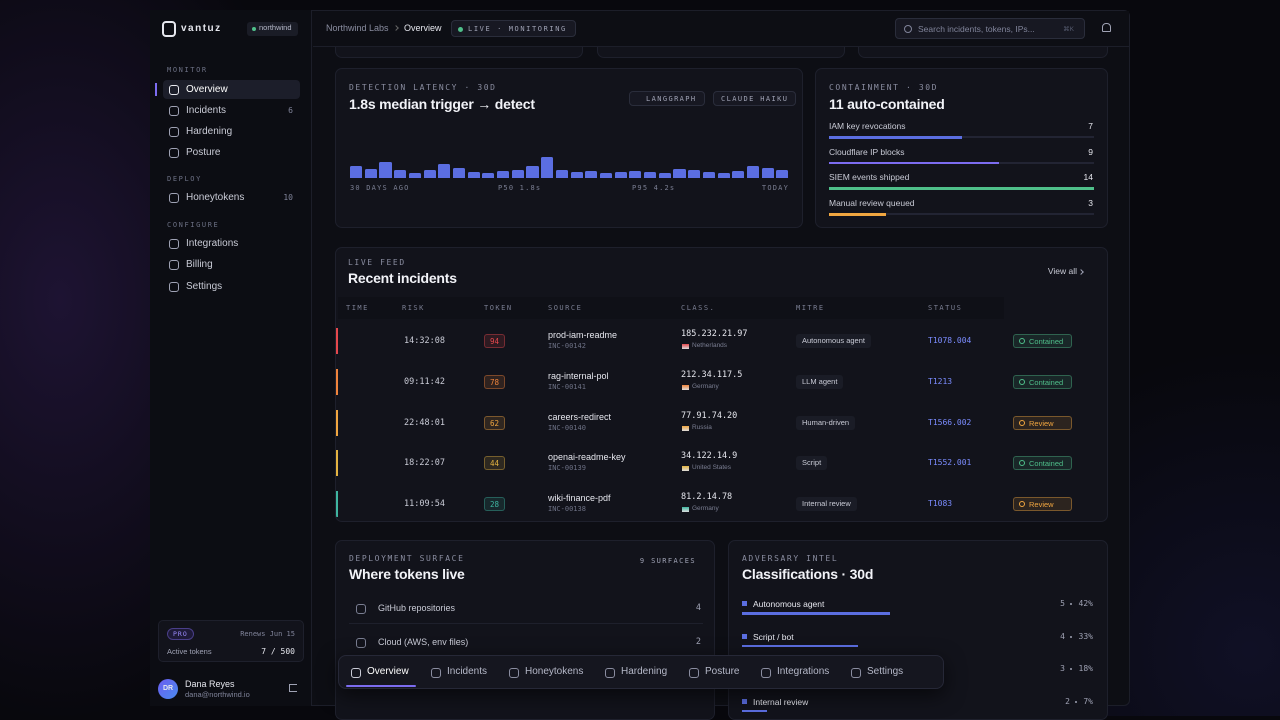 Image resolution: width=1280 pixels, height=720 pixels. I want to click on time: 09:11:42, so click(424, 381).